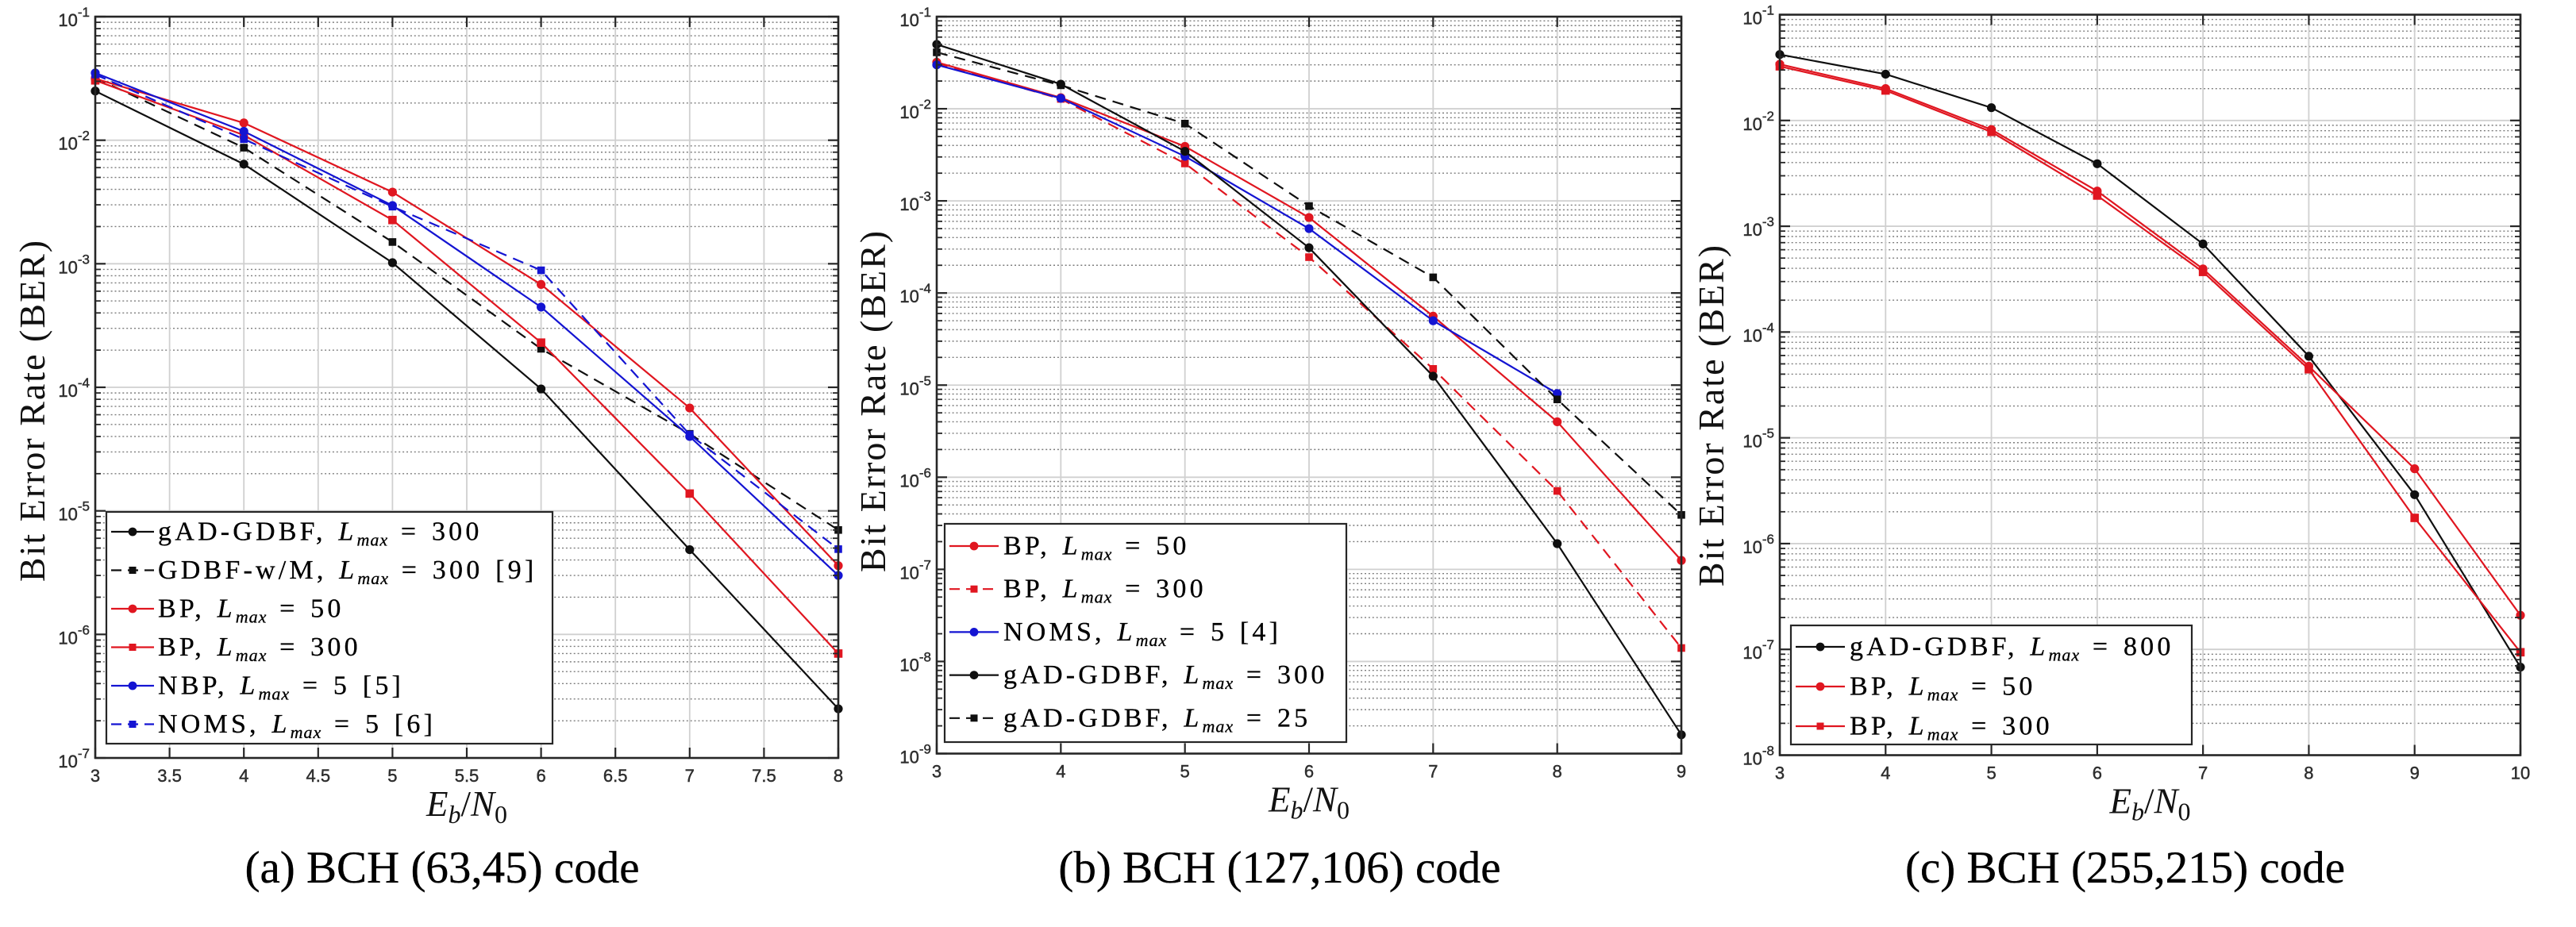  What do you see at coordinates (467, 776) in the screenshot?
I see `svg-text: 5.5` at bounding box center [467, 776].